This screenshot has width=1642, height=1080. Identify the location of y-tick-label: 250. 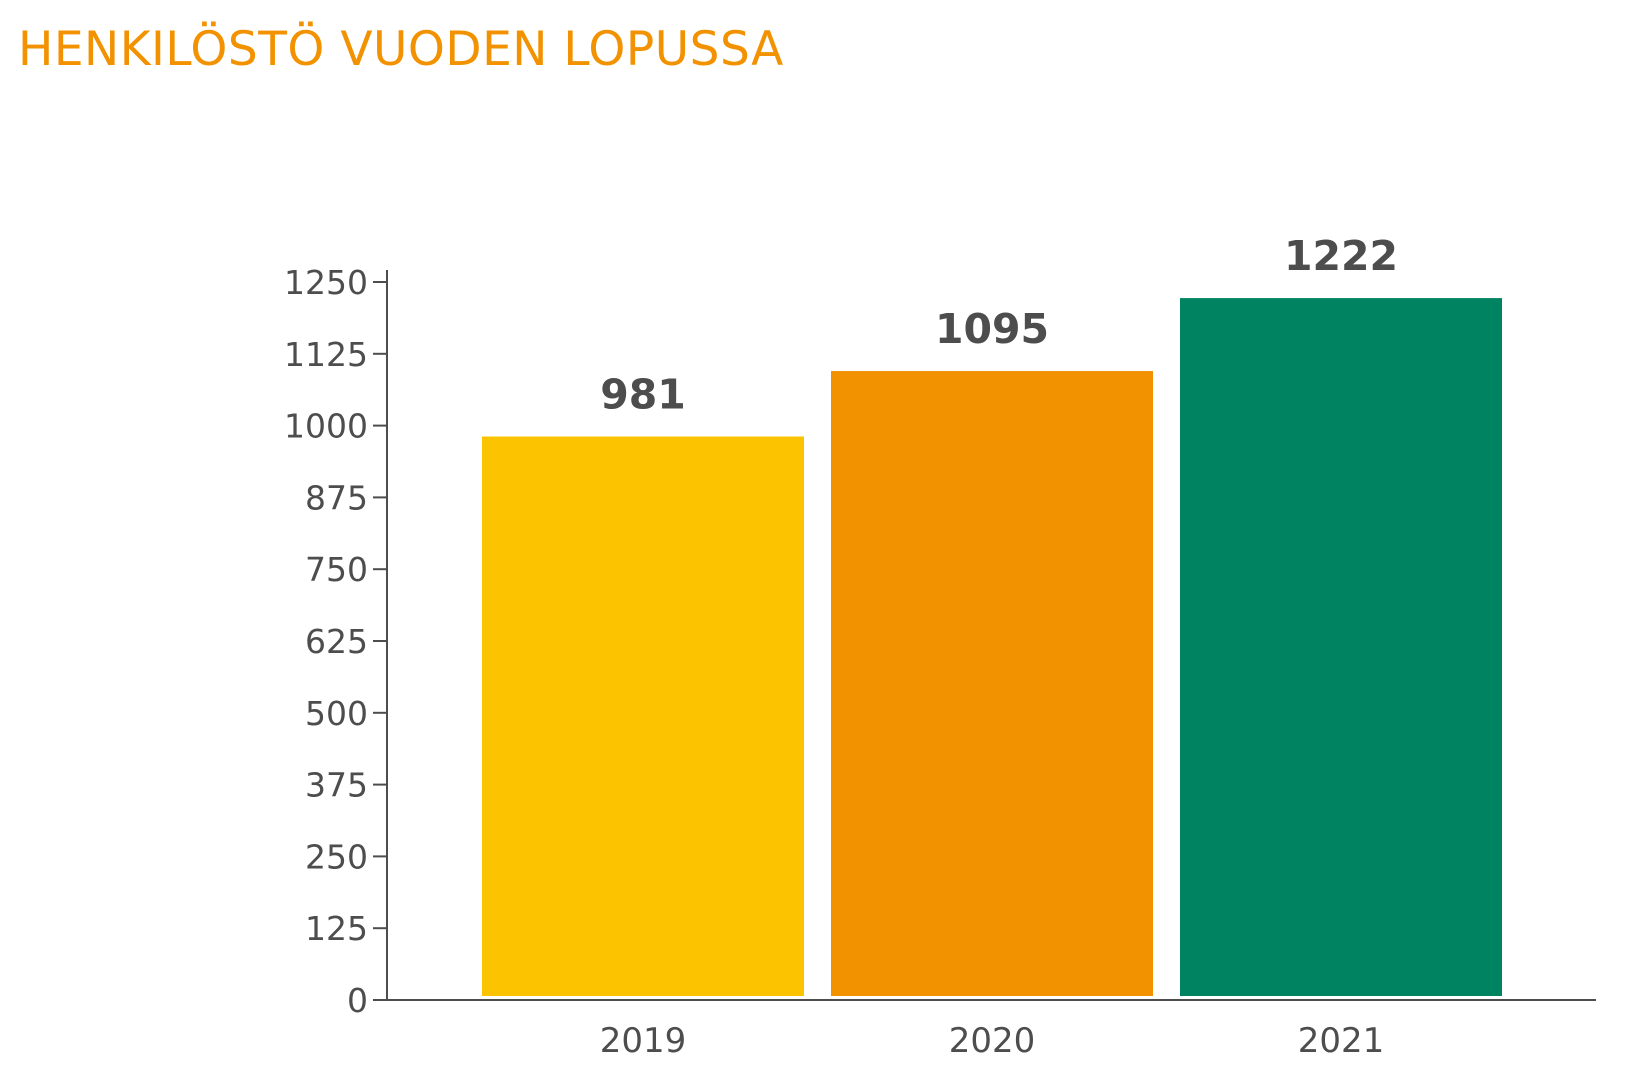
(336, 856).